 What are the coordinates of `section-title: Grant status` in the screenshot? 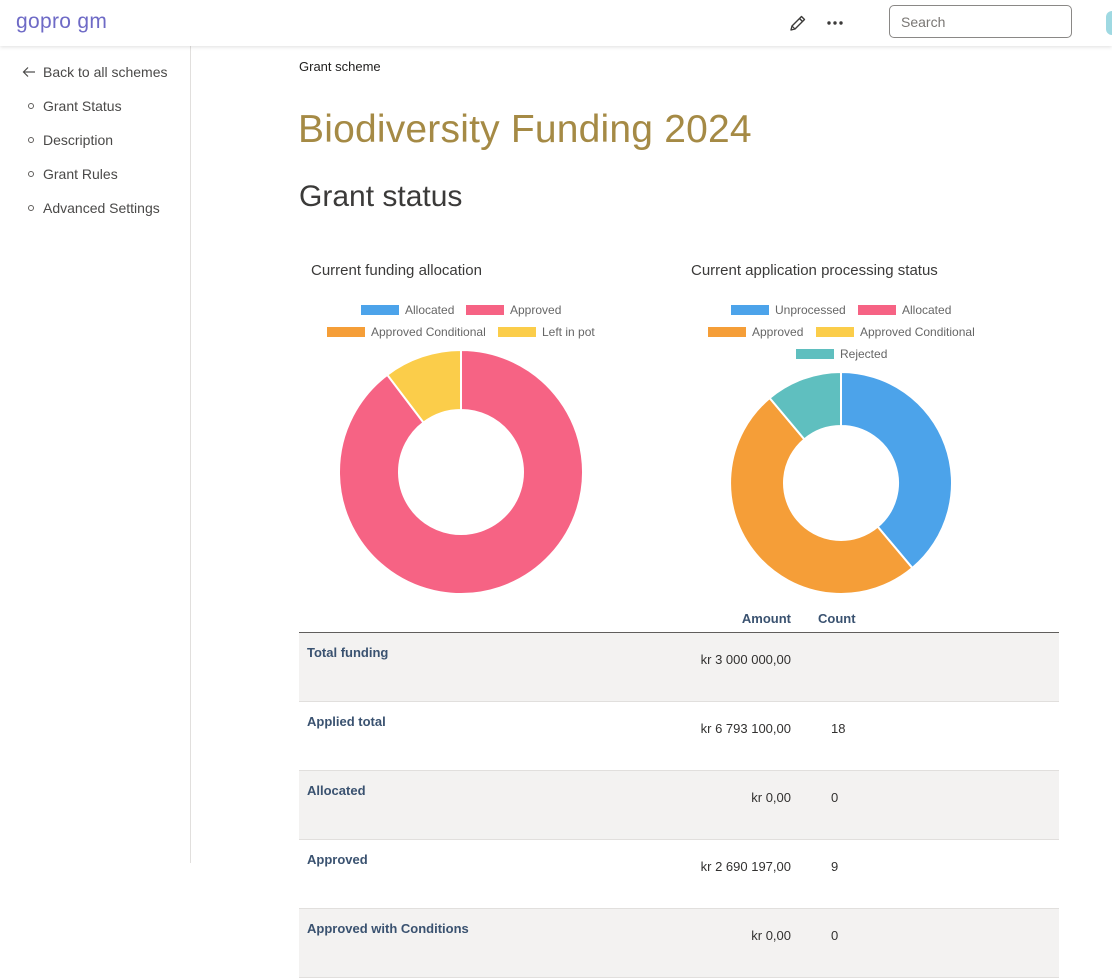 It's located at (381, 196).